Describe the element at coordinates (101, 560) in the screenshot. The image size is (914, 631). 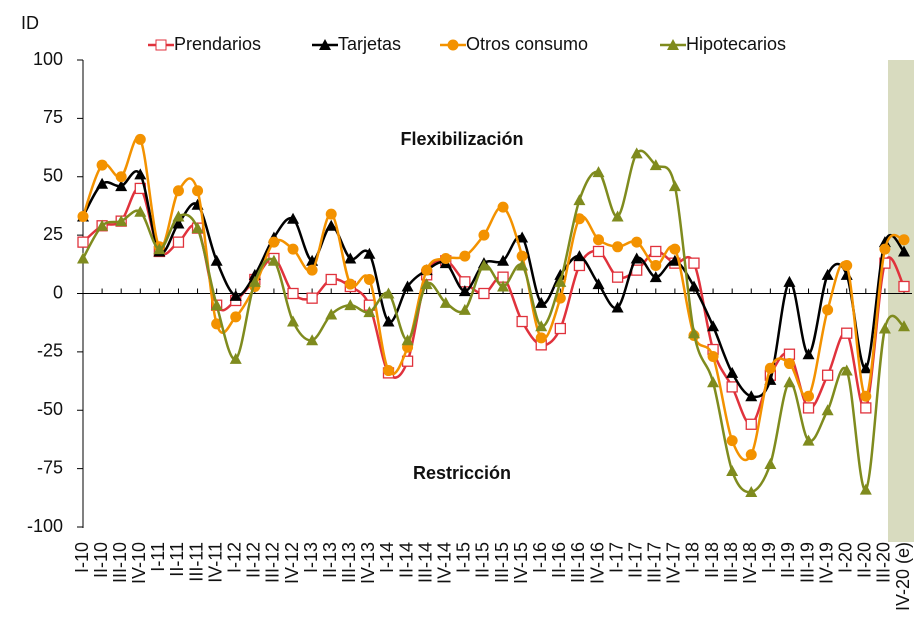
I see `x-tick-label: II-10` at that location.